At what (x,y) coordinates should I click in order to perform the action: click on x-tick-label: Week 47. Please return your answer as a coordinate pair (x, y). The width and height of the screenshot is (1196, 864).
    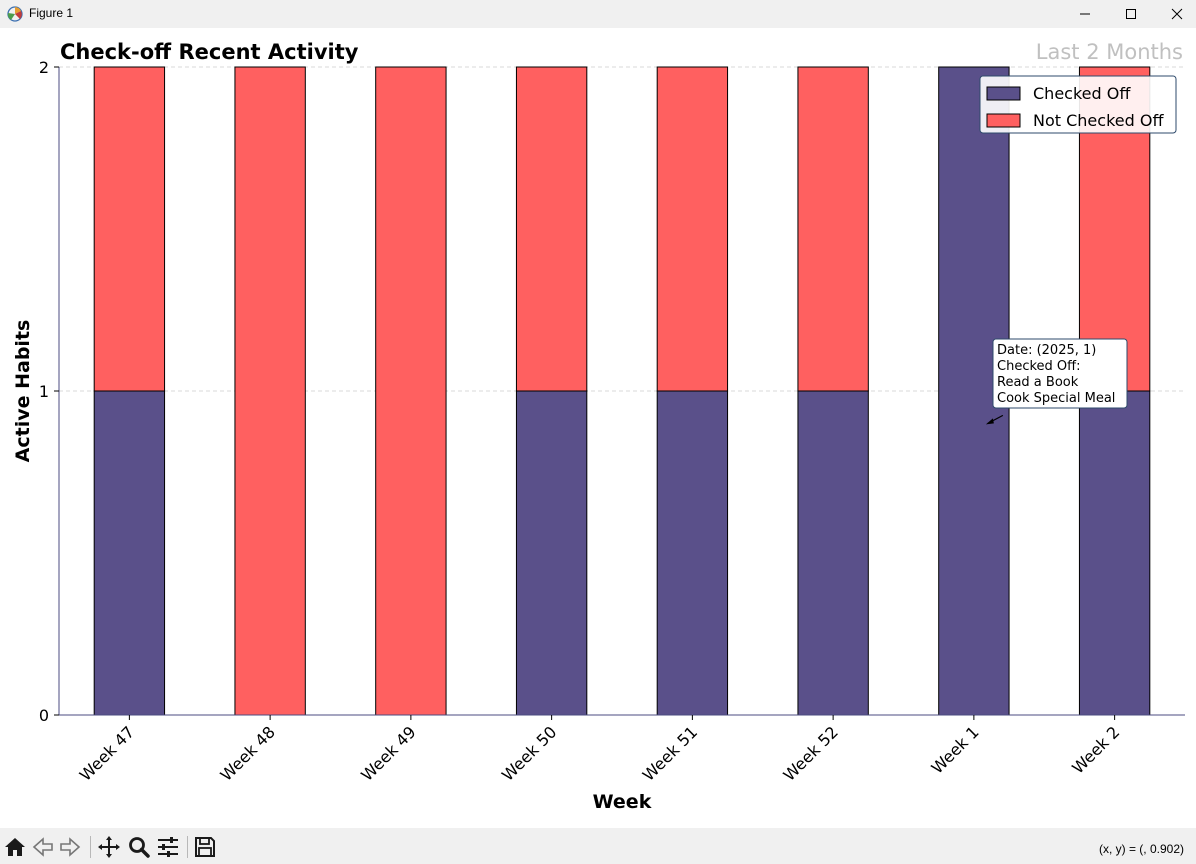
    Looking at the image, I should click on (107, 753).